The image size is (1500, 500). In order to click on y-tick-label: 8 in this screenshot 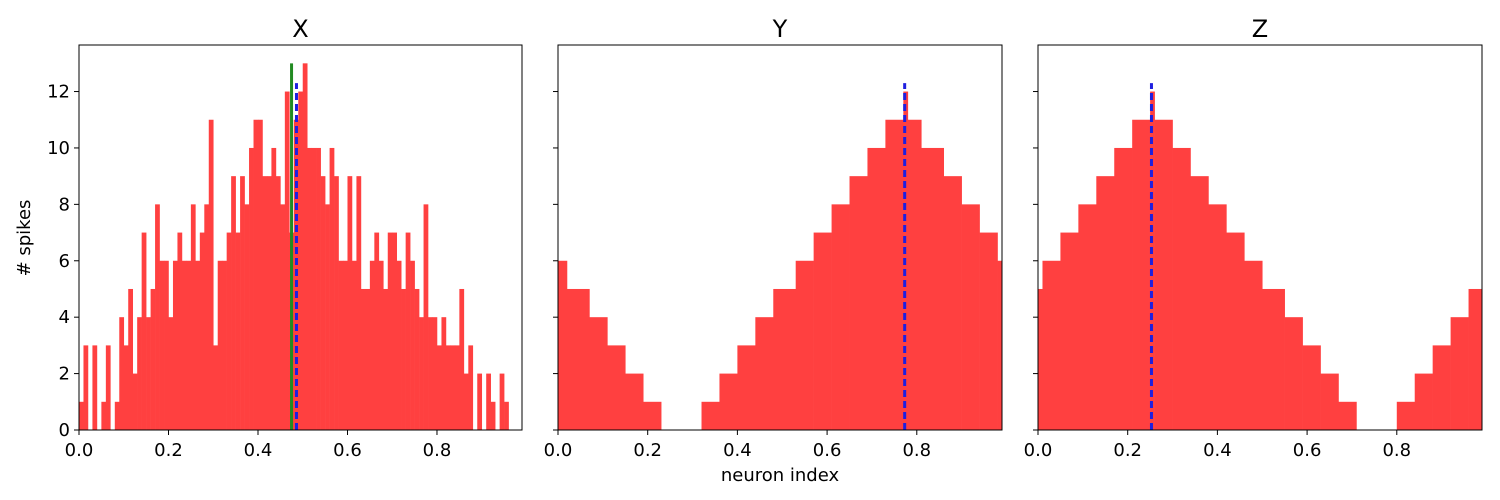, I will do `click(64, 204)`.